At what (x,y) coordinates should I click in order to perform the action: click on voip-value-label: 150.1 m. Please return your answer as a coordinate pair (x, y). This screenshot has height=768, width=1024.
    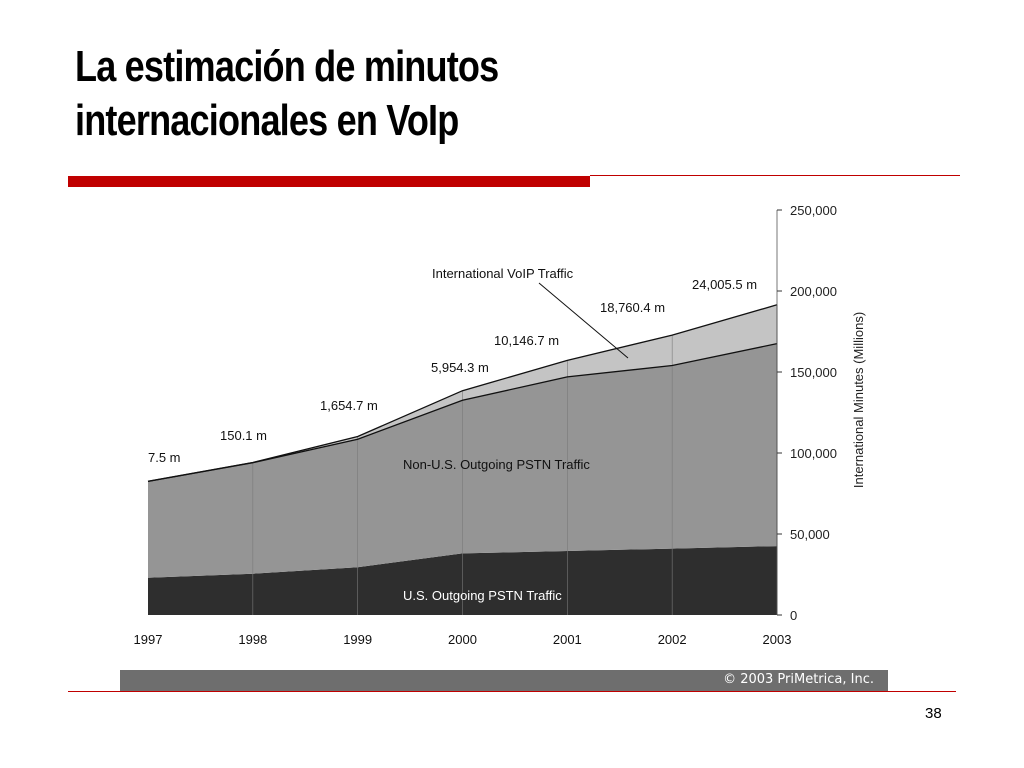
    Looking at the image, I should click on (243, 435).